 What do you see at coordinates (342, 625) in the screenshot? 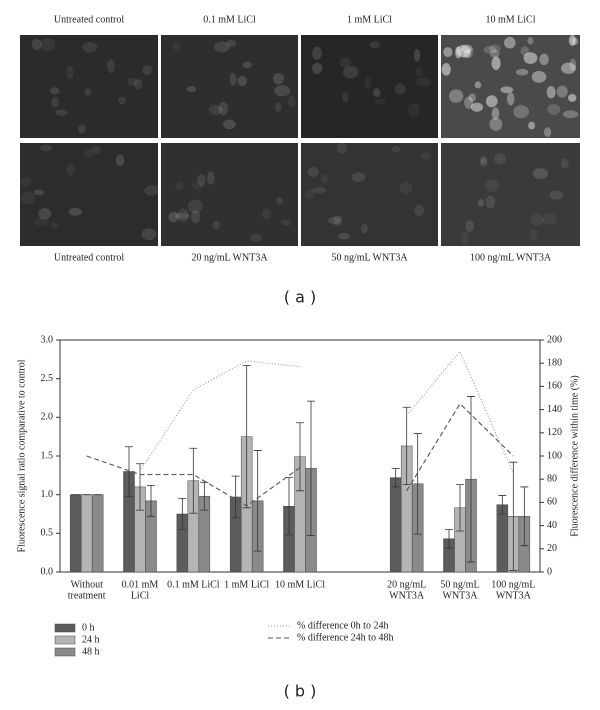
I see `legend-label: % difference 0h to 24h` at bounding box center [342, 625].